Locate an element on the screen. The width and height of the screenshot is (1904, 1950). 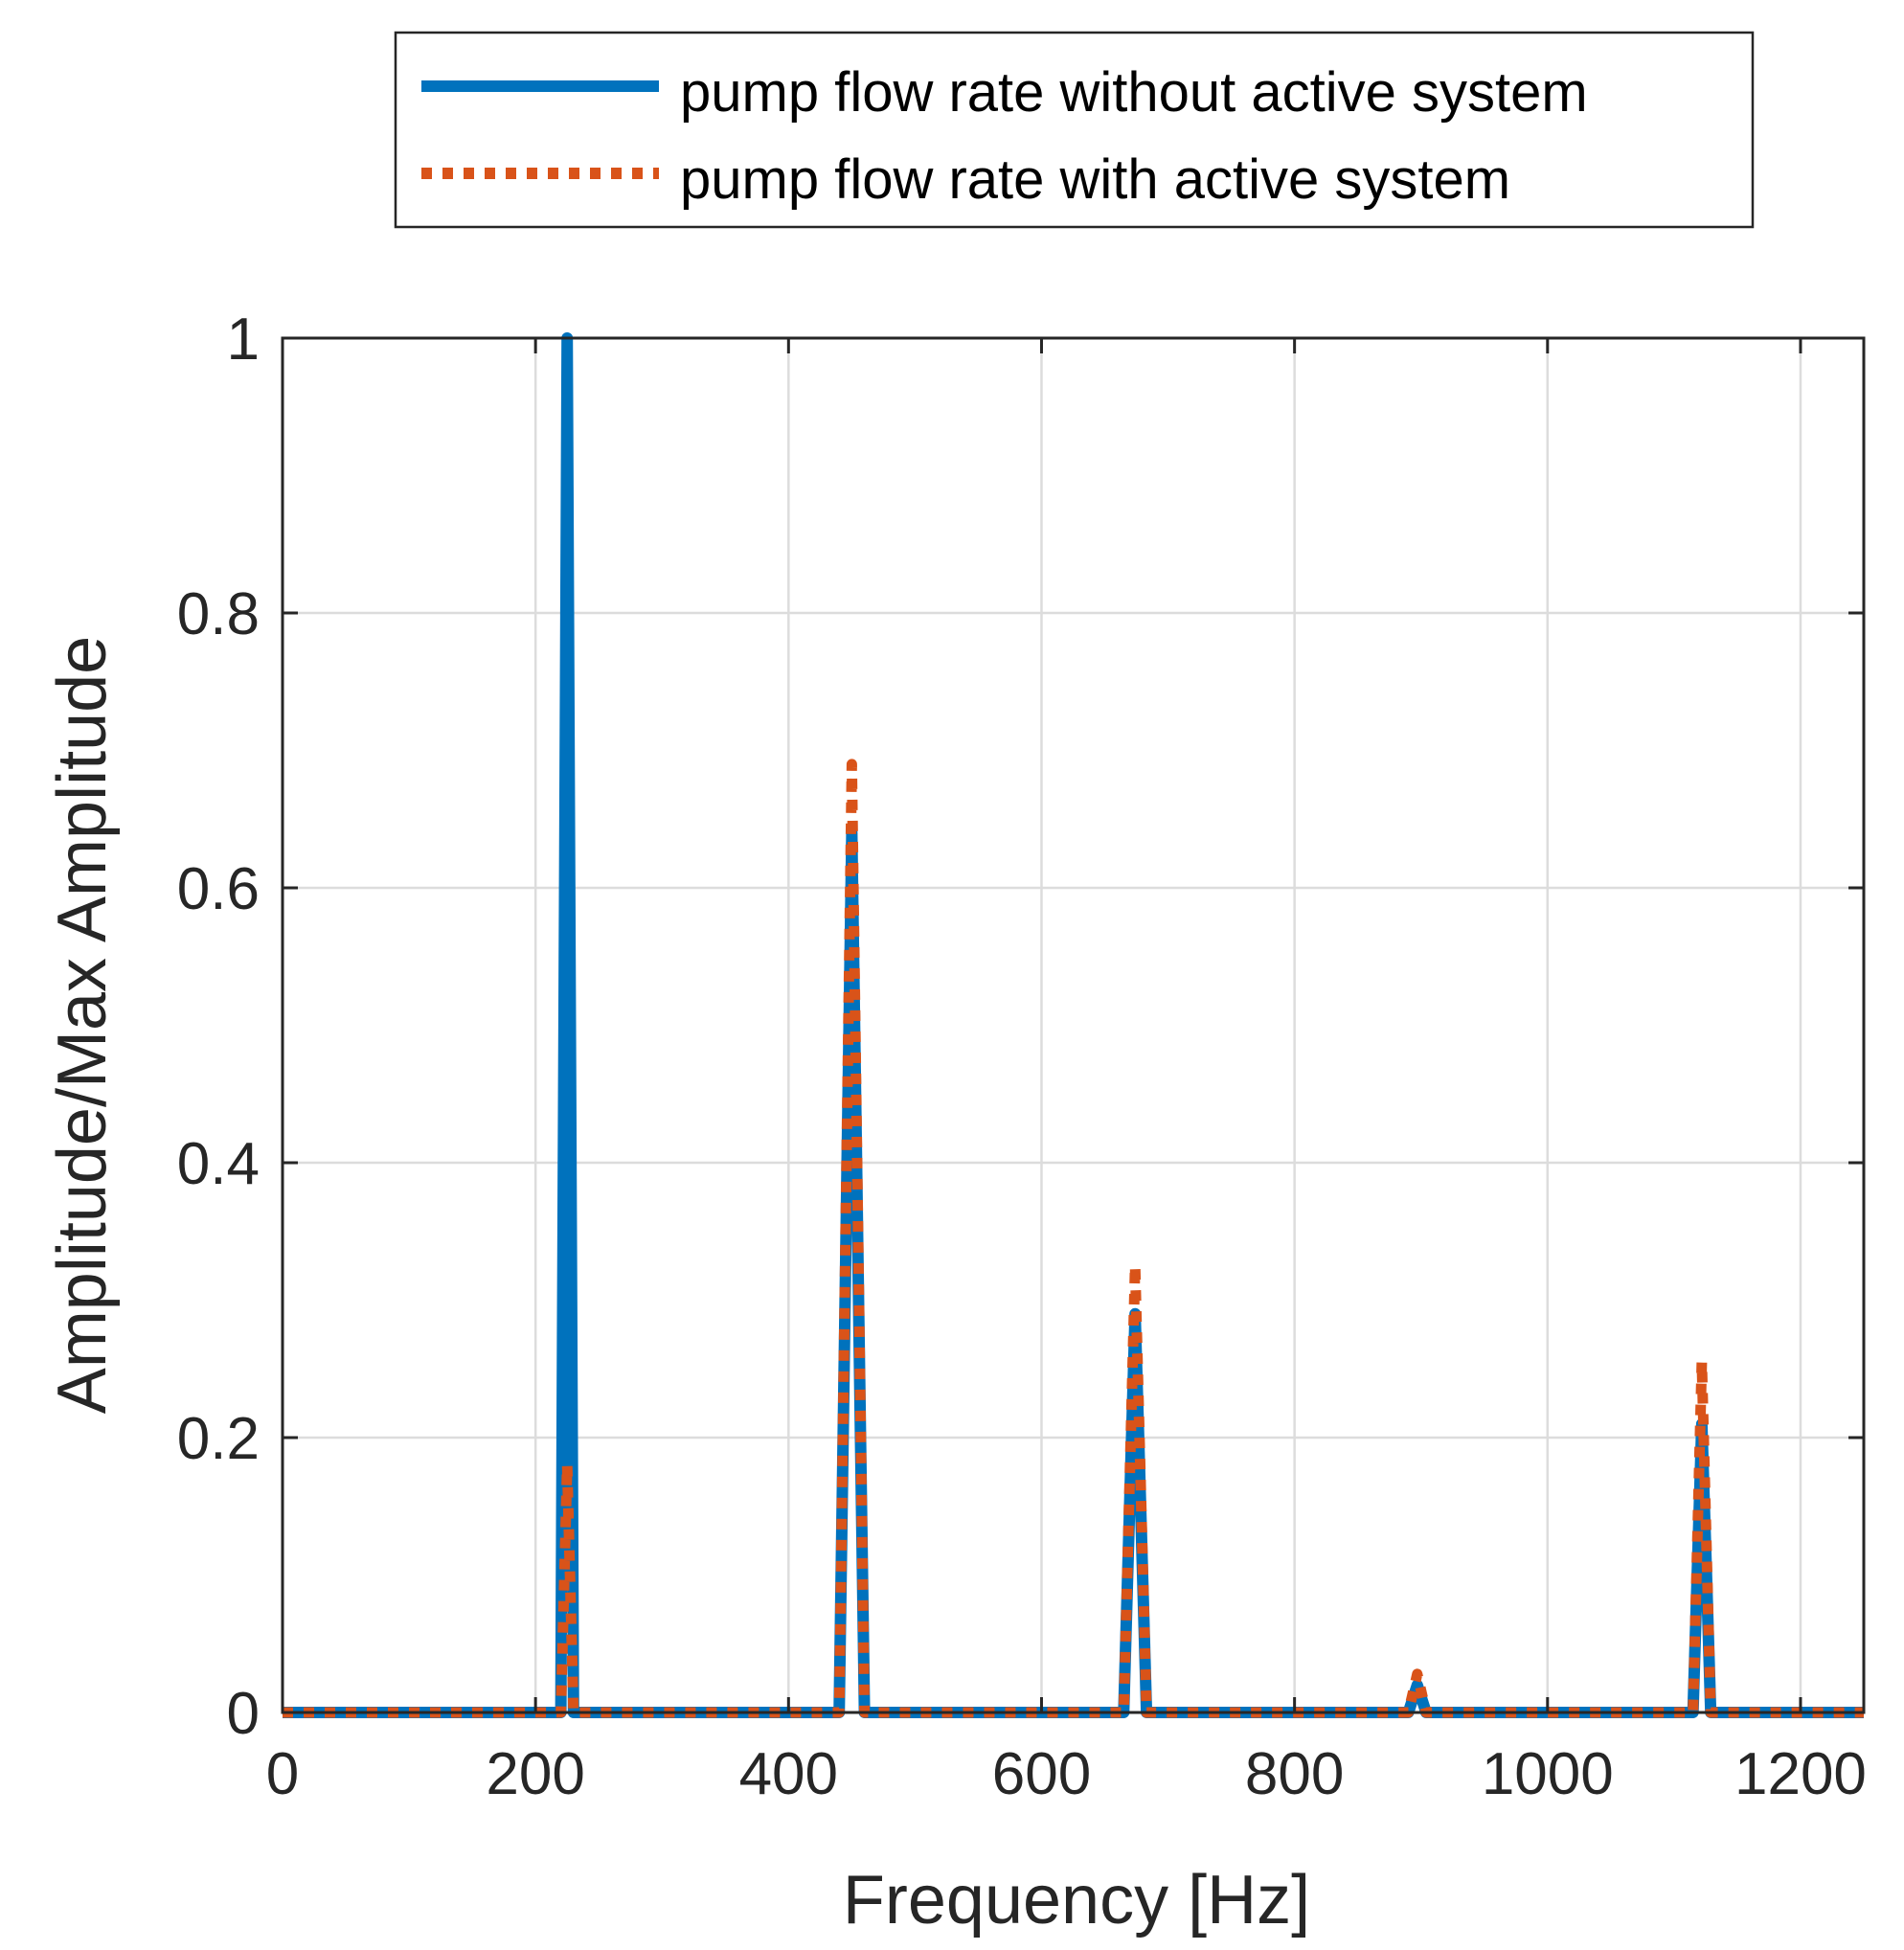
legend-box is located at coordinates (1074, 130).